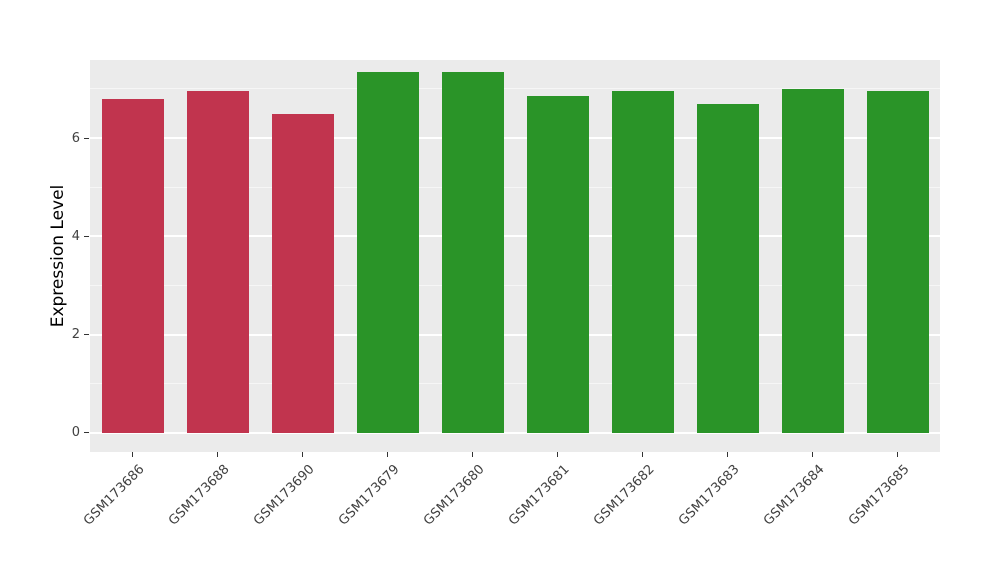  I want to click on bar-GSM173686, so click(132, 265).